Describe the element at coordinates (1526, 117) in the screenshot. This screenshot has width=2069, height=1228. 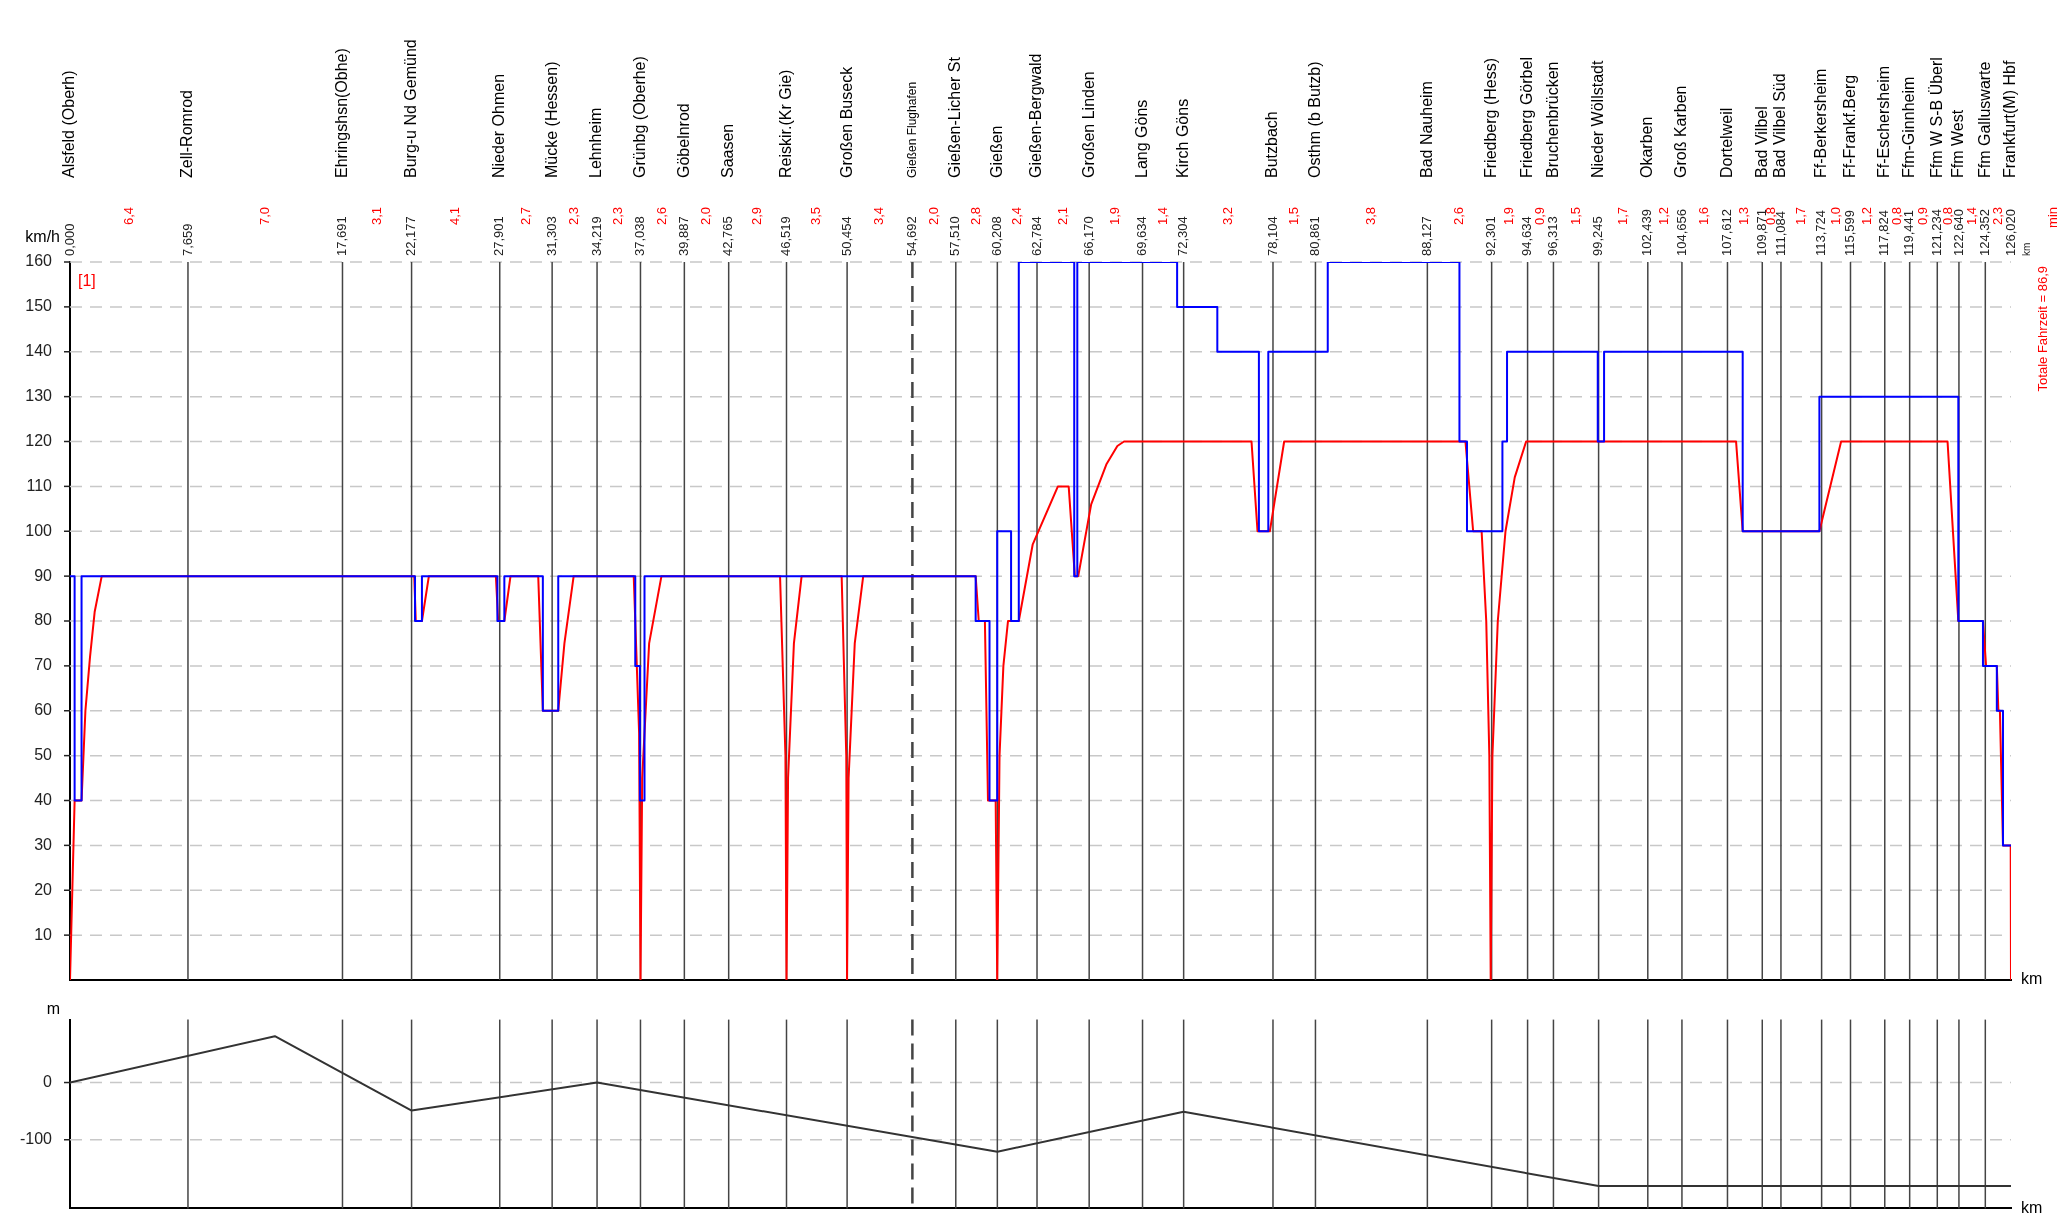
I see `text: Friedberg Görbel` at that location.